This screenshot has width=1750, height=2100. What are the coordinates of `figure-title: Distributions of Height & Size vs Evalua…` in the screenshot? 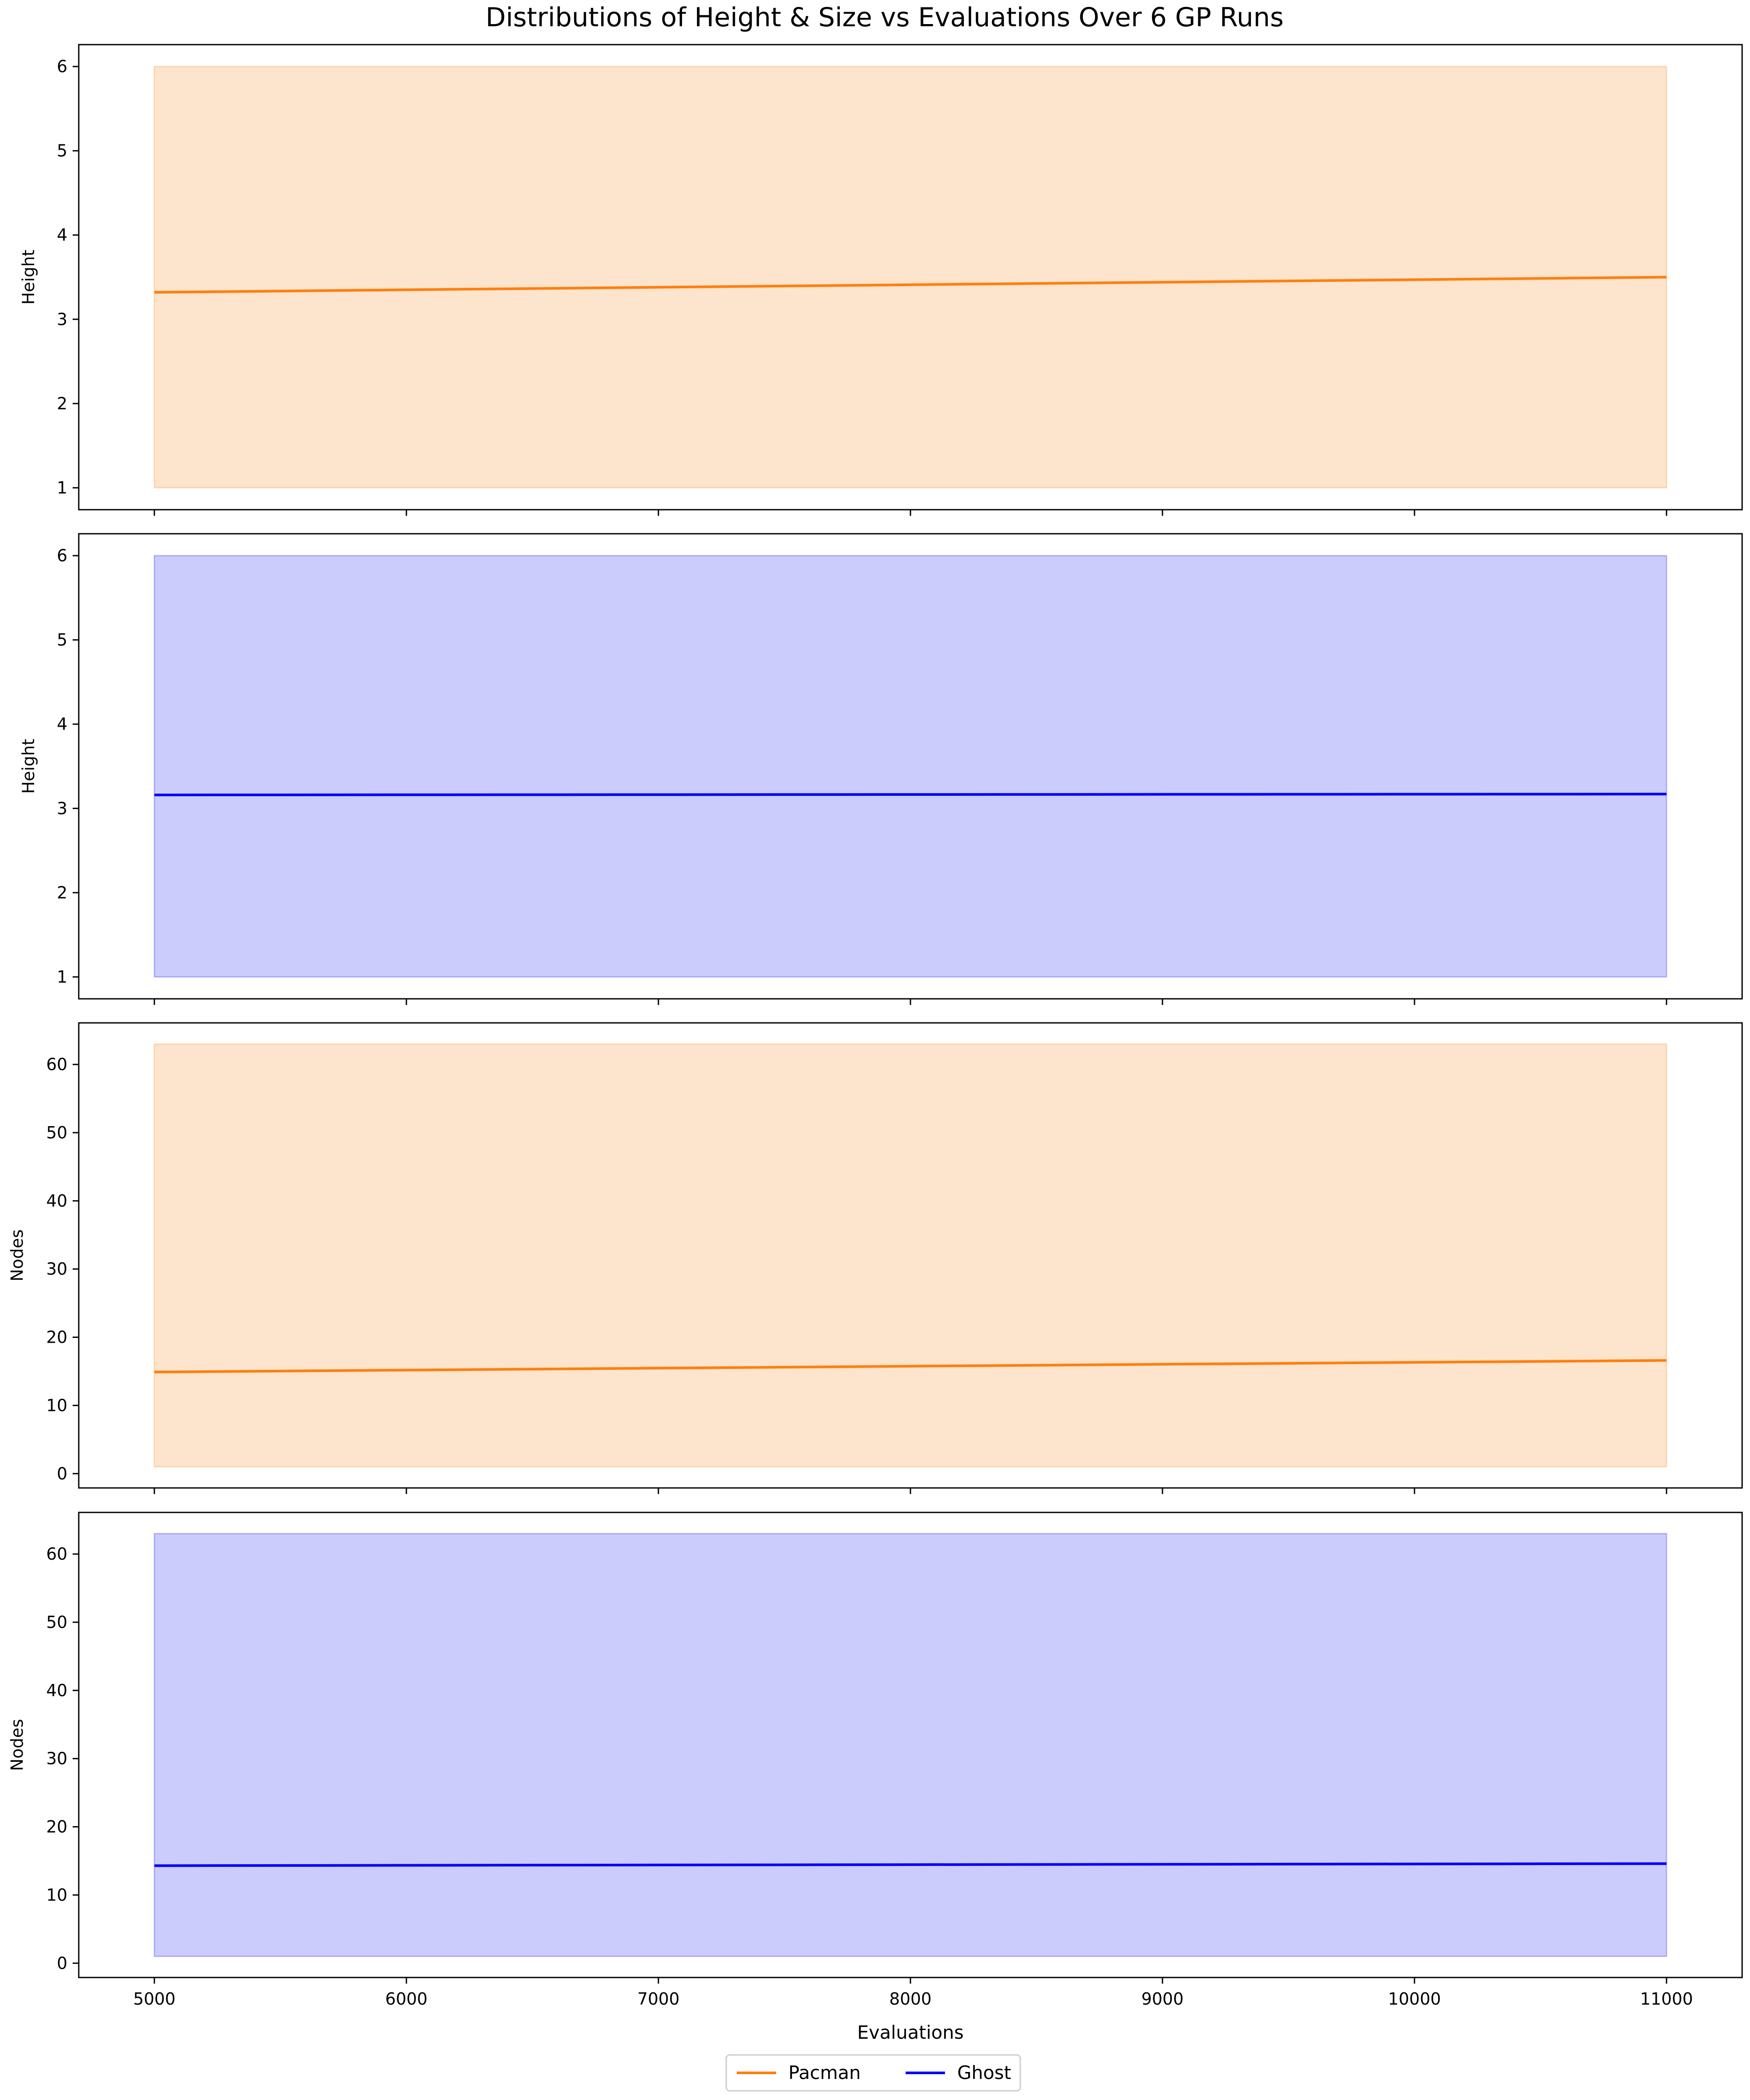 It's located at (885, 17).